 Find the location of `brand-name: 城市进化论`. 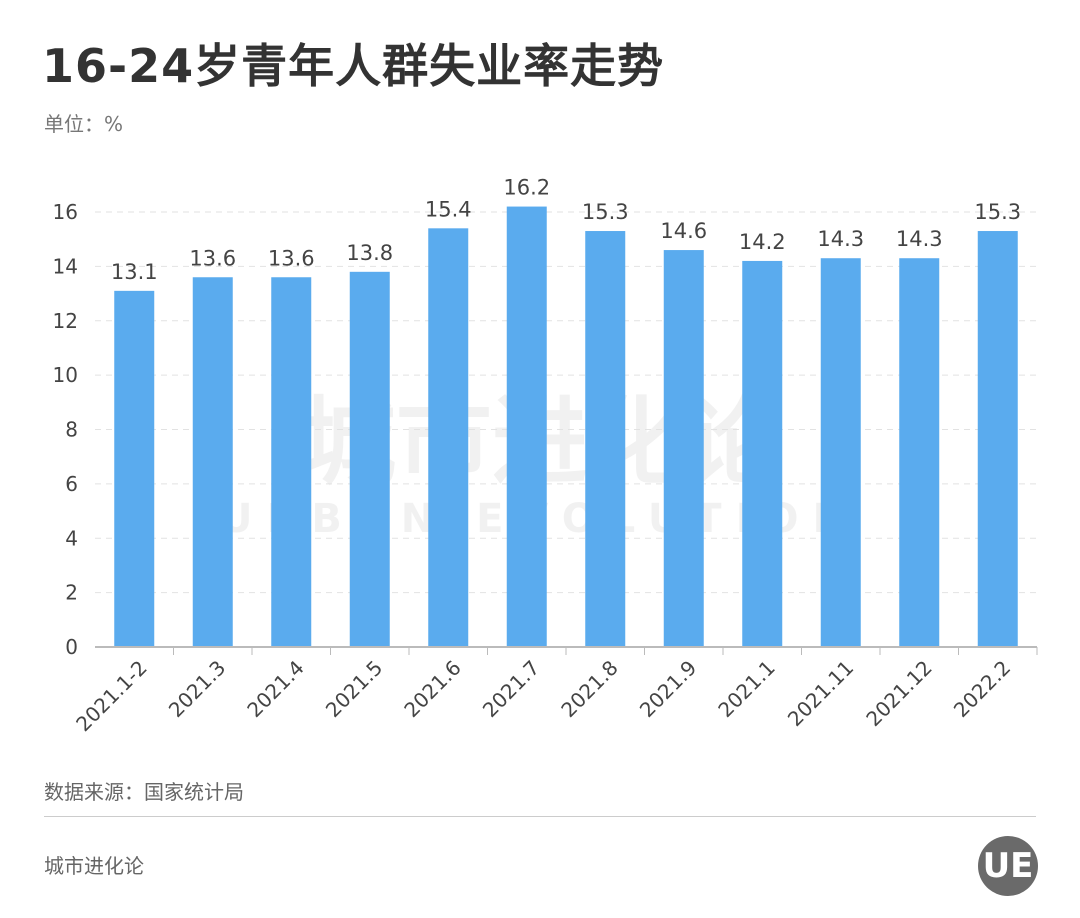

brand-name: 城市进化论 is located at coordinates (94, 866).